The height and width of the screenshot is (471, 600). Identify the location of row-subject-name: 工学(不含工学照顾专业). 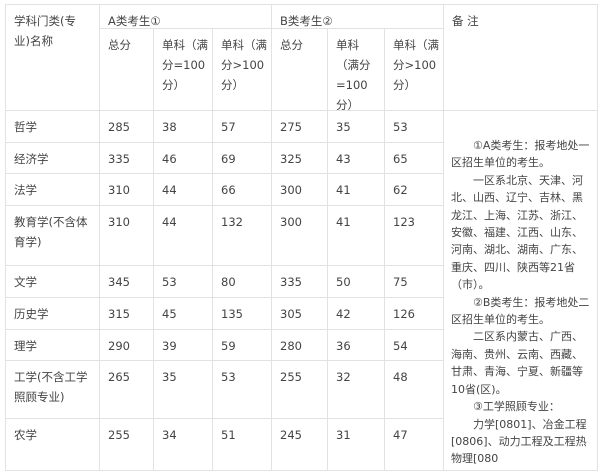
(52, 389).